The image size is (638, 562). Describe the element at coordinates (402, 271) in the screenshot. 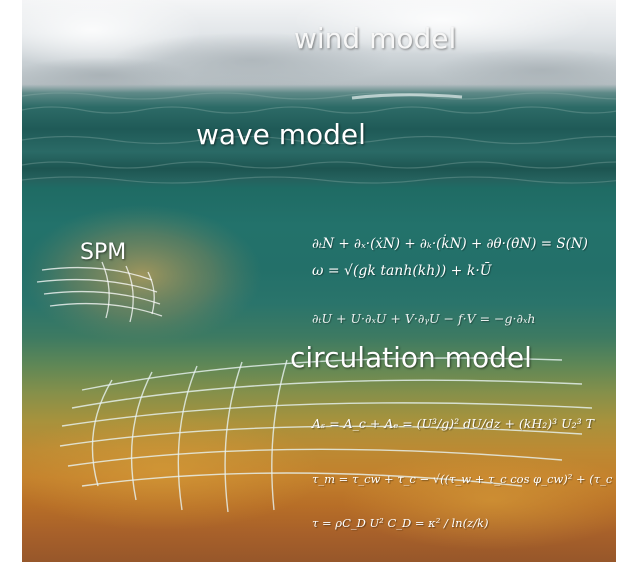

I see `dispersion-equation: ω = √(gk tanh(kh)) + k·Ū` at that location.